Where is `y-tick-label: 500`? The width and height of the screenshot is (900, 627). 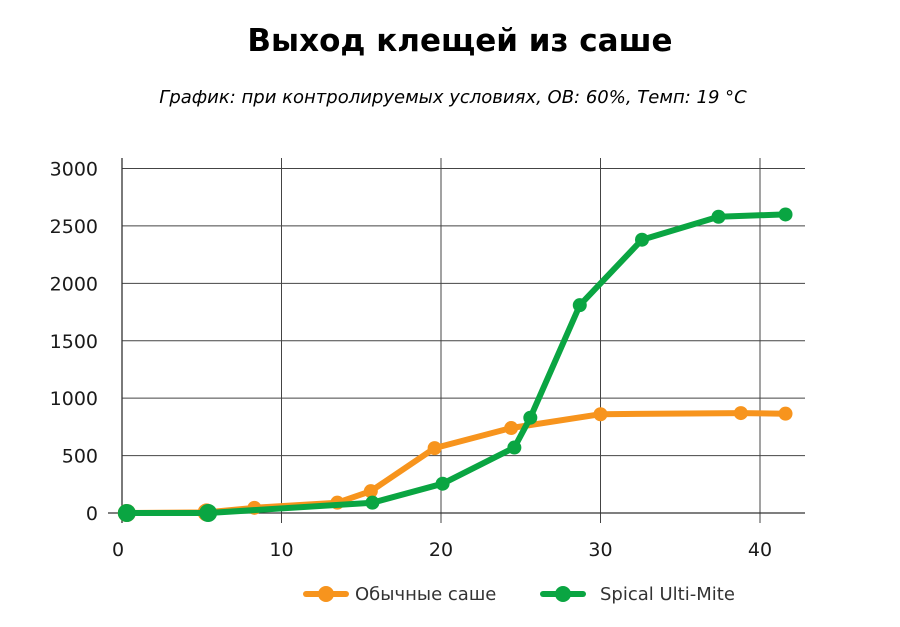
y-tick-label: 500 is located at coordinates (80, 457).